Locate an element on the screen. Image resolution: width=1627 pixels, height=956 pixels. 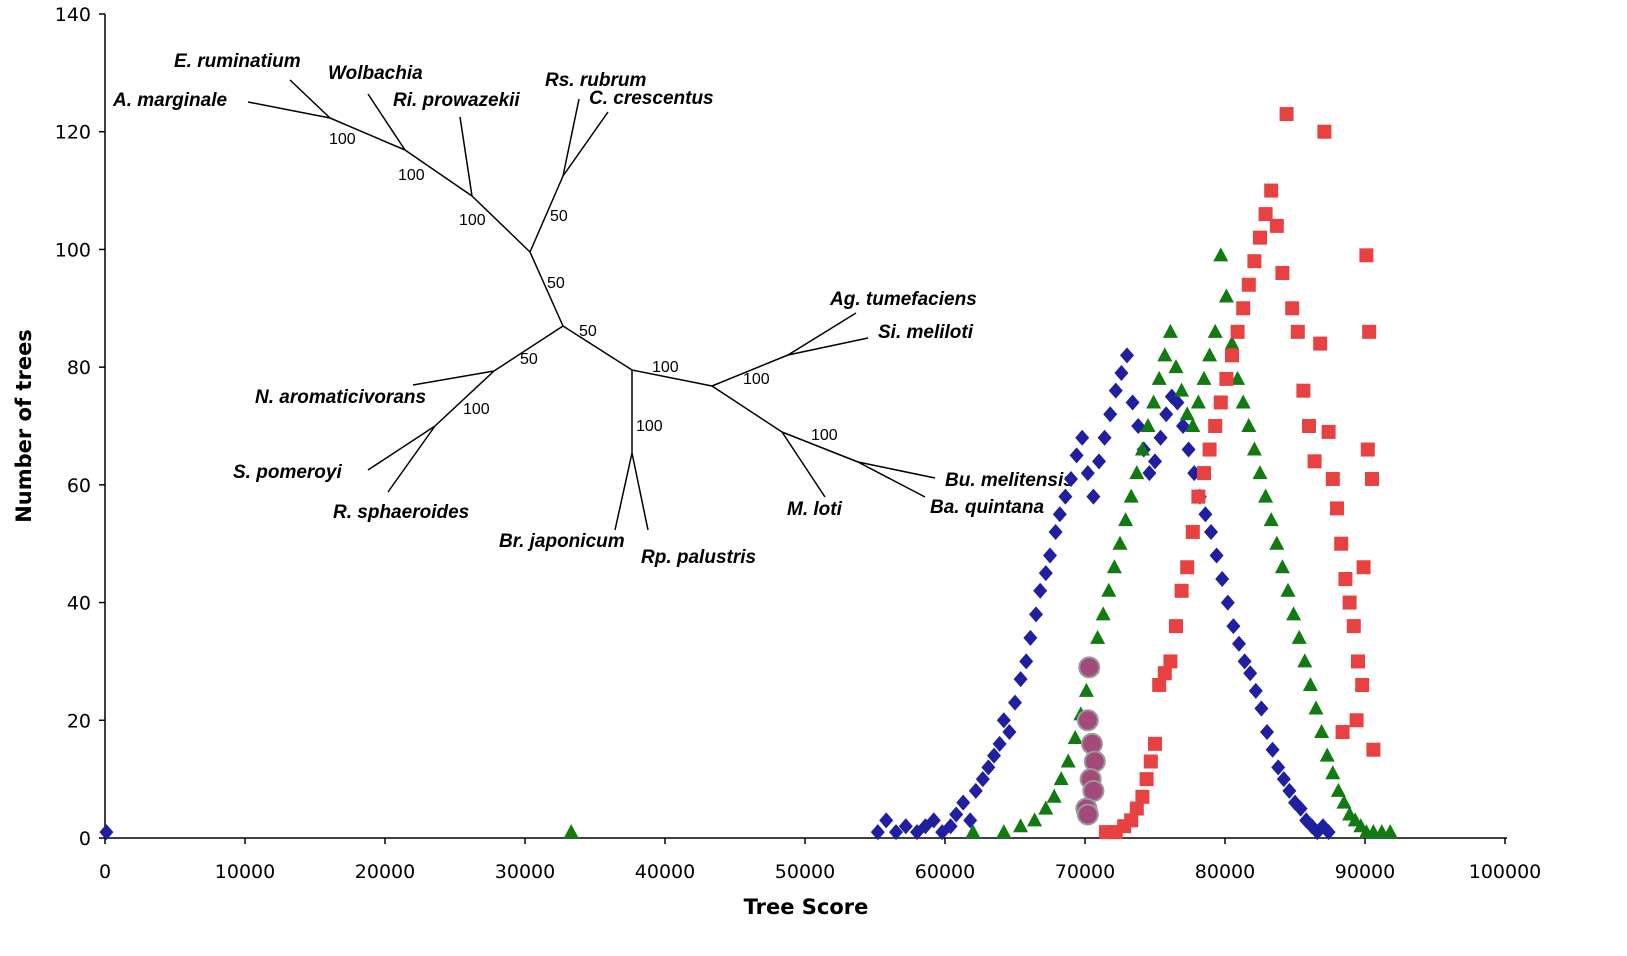
y-tick-label: 60 is located at coordinates (79, 486).